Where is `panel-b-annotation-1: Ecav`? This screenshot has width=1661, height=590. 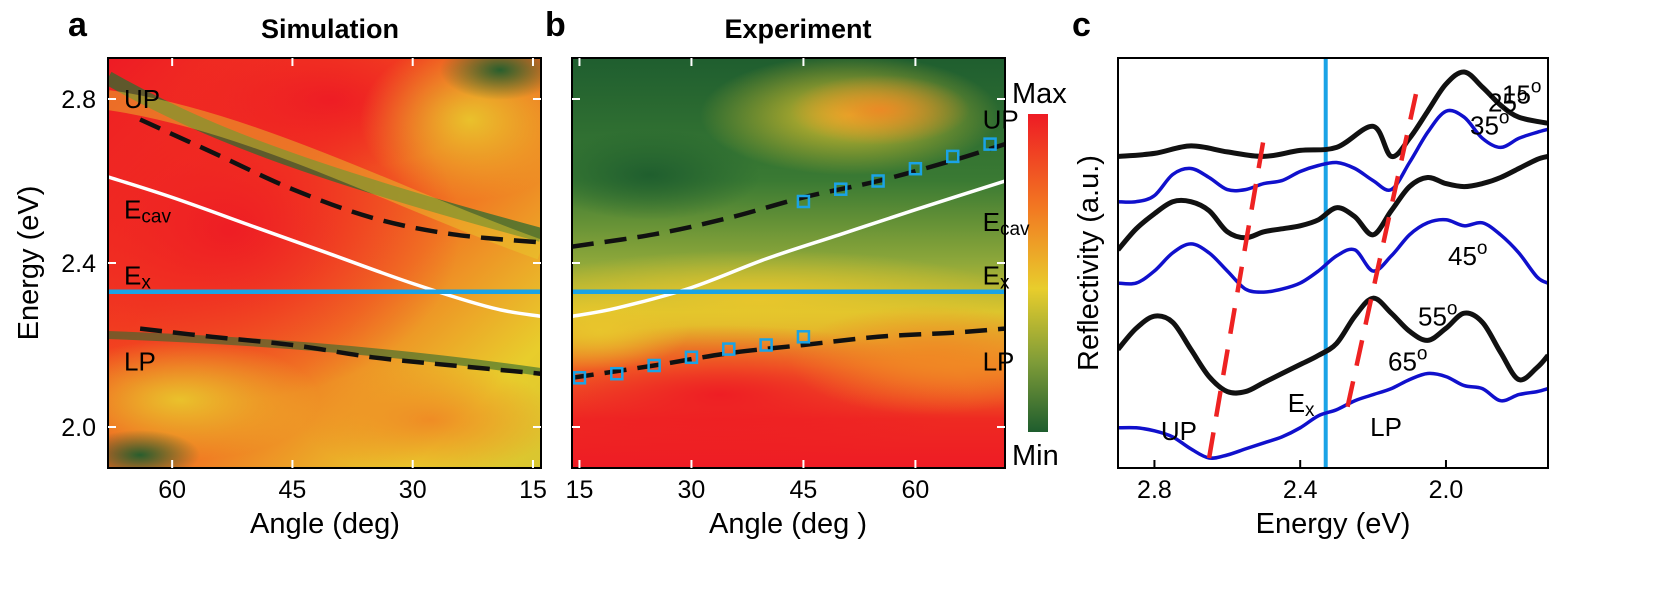
panel-b-annotation-1: Ecav is located at coordinates (1006, 223).